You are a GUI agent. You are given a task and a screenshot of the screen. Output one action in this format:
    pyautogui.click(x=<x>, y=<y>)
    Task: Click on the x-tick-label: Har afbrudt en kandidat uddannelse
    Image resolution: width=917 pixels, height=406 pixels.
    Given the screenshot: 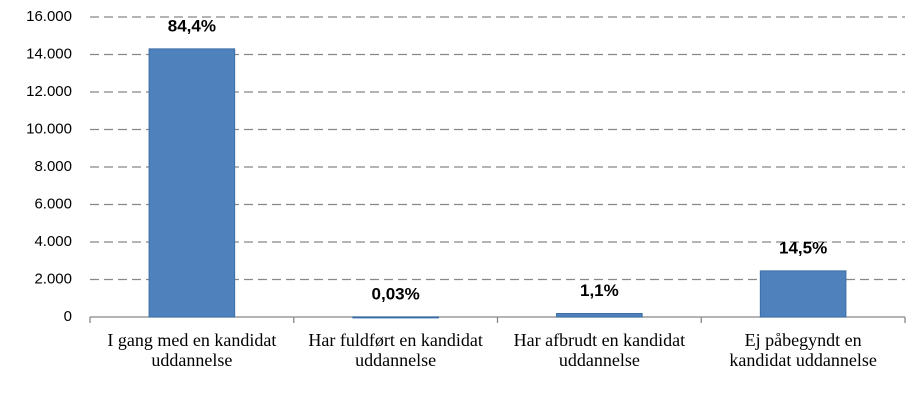 What is the action you would take?
    pyautogui.click(x=599, y=350)
    